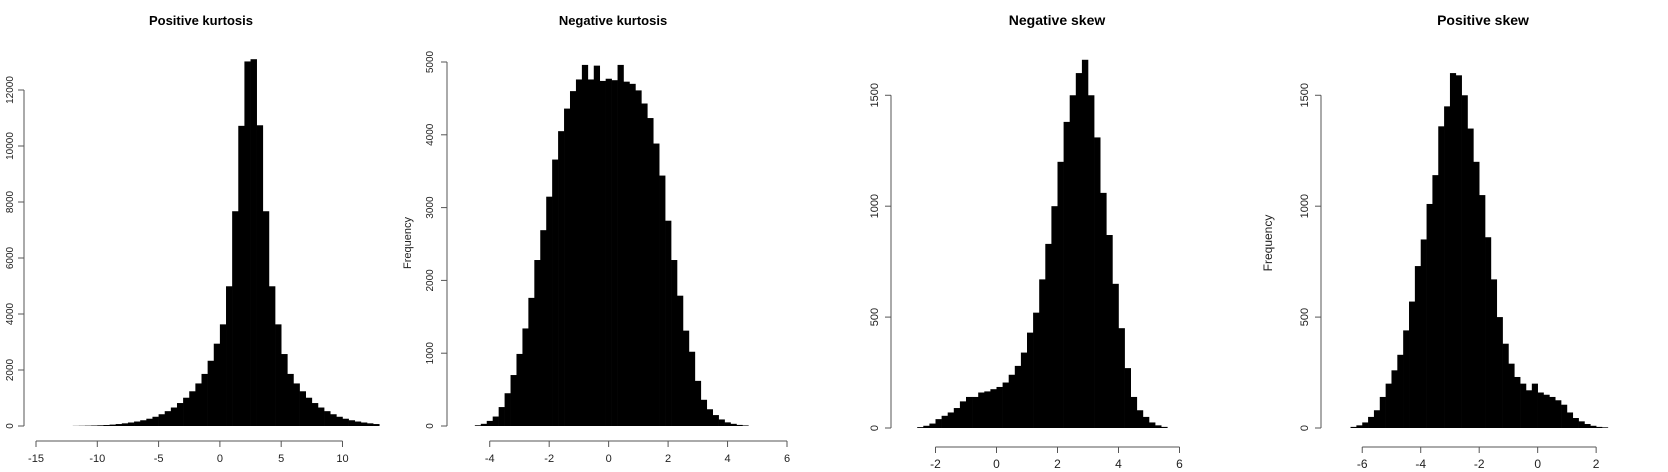 The height and width of the screenshot is (472, 1668). I want to click on x-tick-label: -10, so click(97, 459).